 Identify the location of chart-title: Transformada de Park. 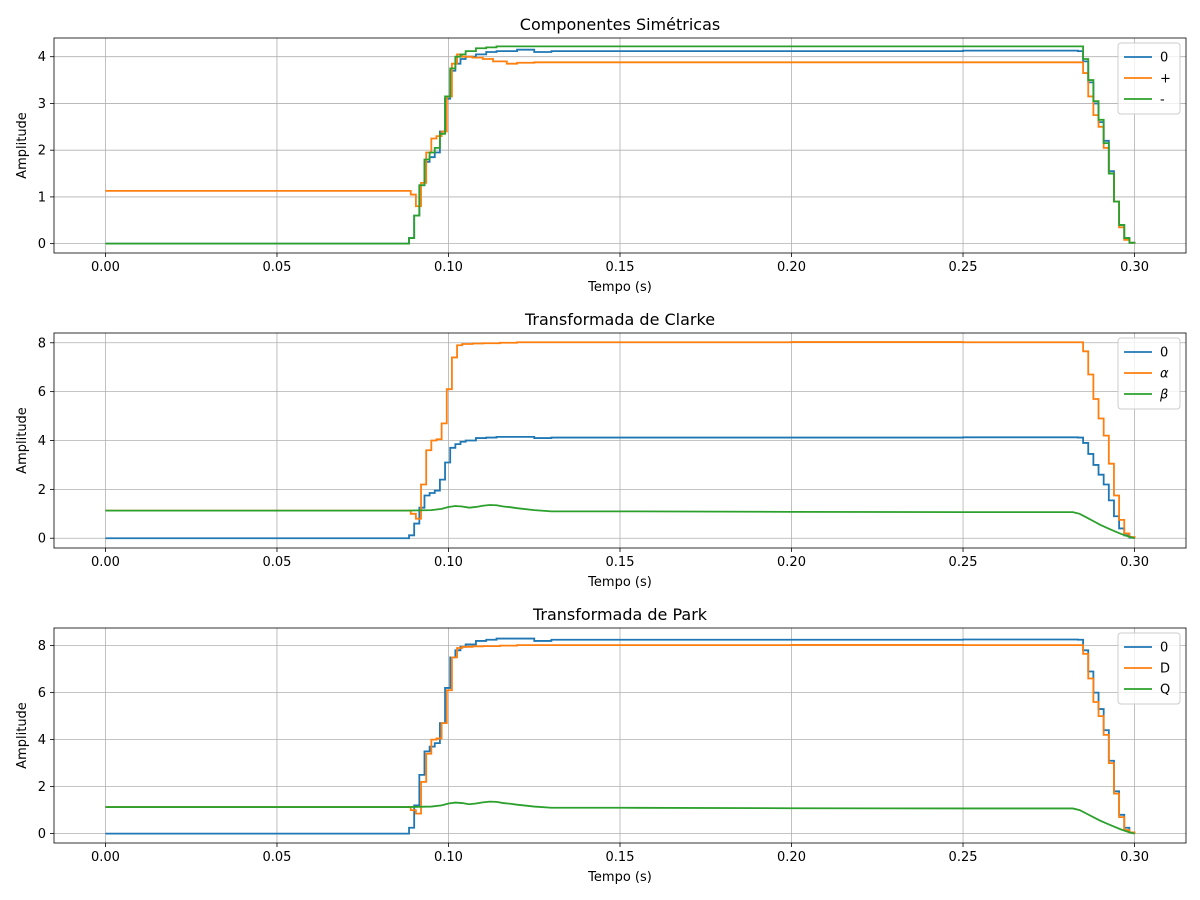
(620, 614).